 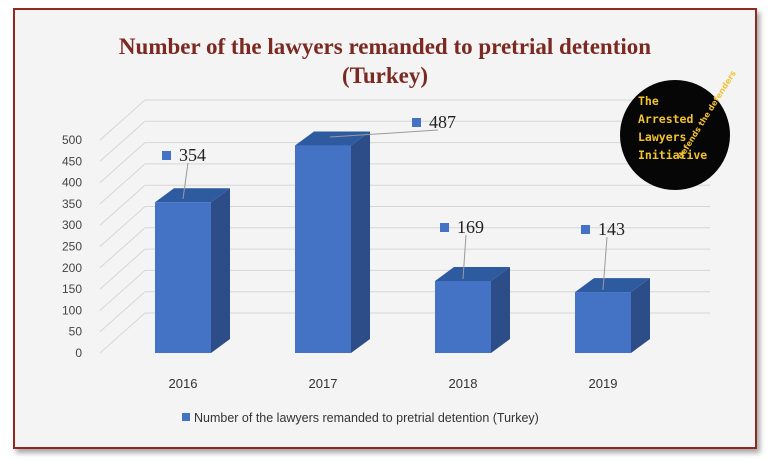 What do you see at coordinates (72, 183) in the screenshot?
I see `y-tick-label: 400` at bounding box center [72, 183].